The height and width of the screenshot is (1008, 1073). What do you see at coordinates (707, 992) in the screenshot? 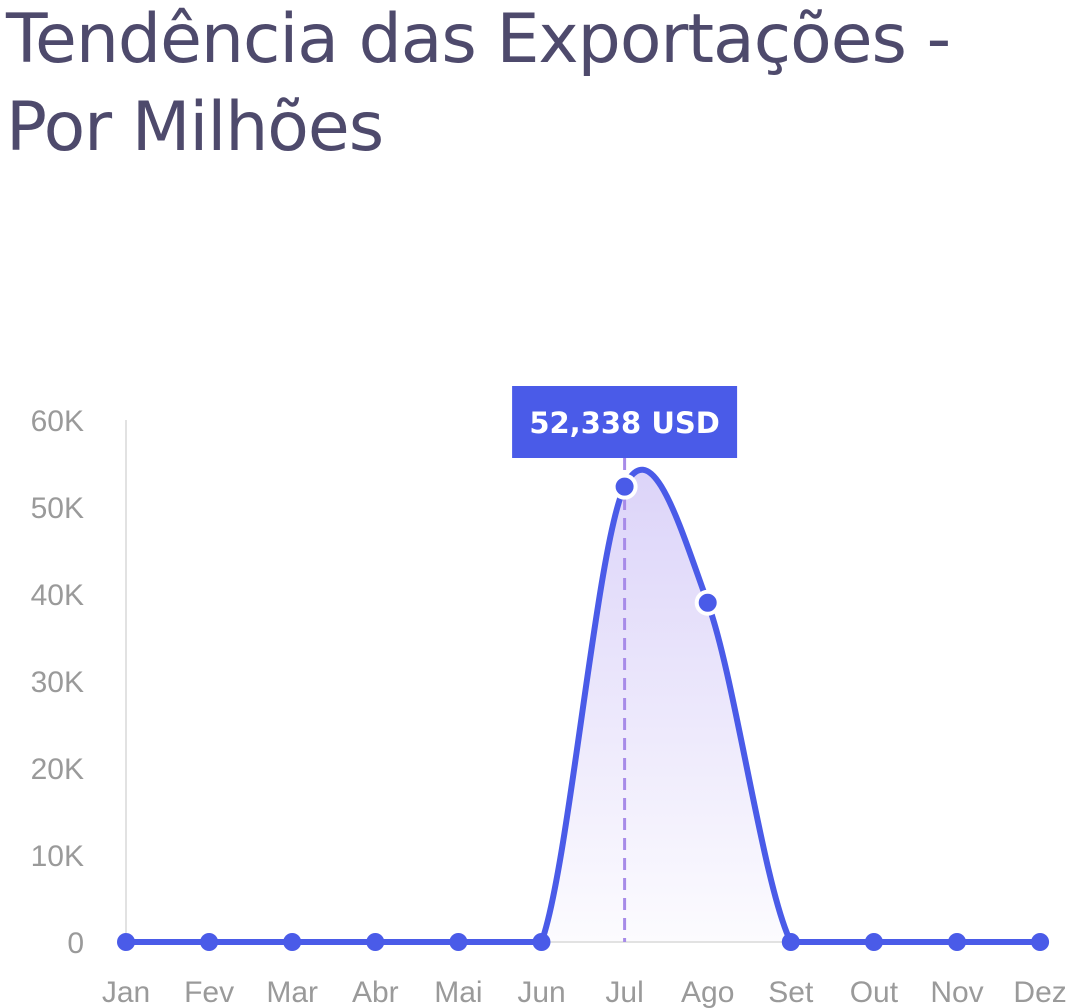
I see `x-tick-label: Ago` at bounding box center [707, 992].